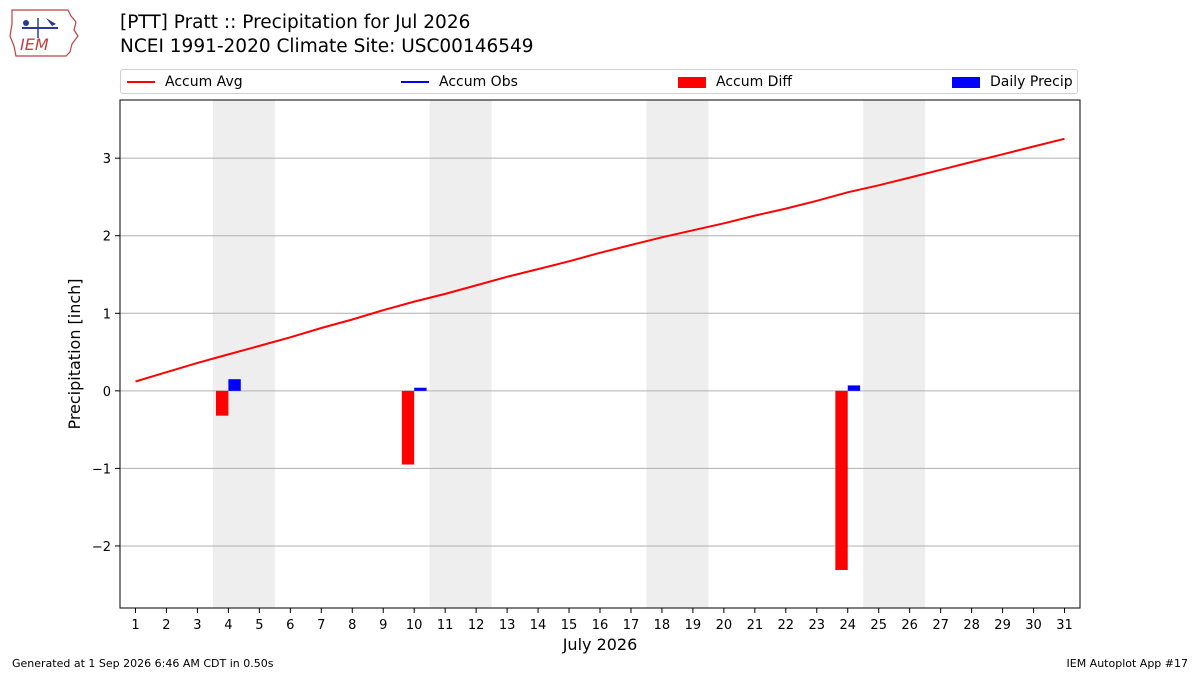 The width and height of the screenshot is (1200, 675). Describe the element at coordinates (141, 82) in the screenshot. I see `legend-swatch-accum-avg` at that location.